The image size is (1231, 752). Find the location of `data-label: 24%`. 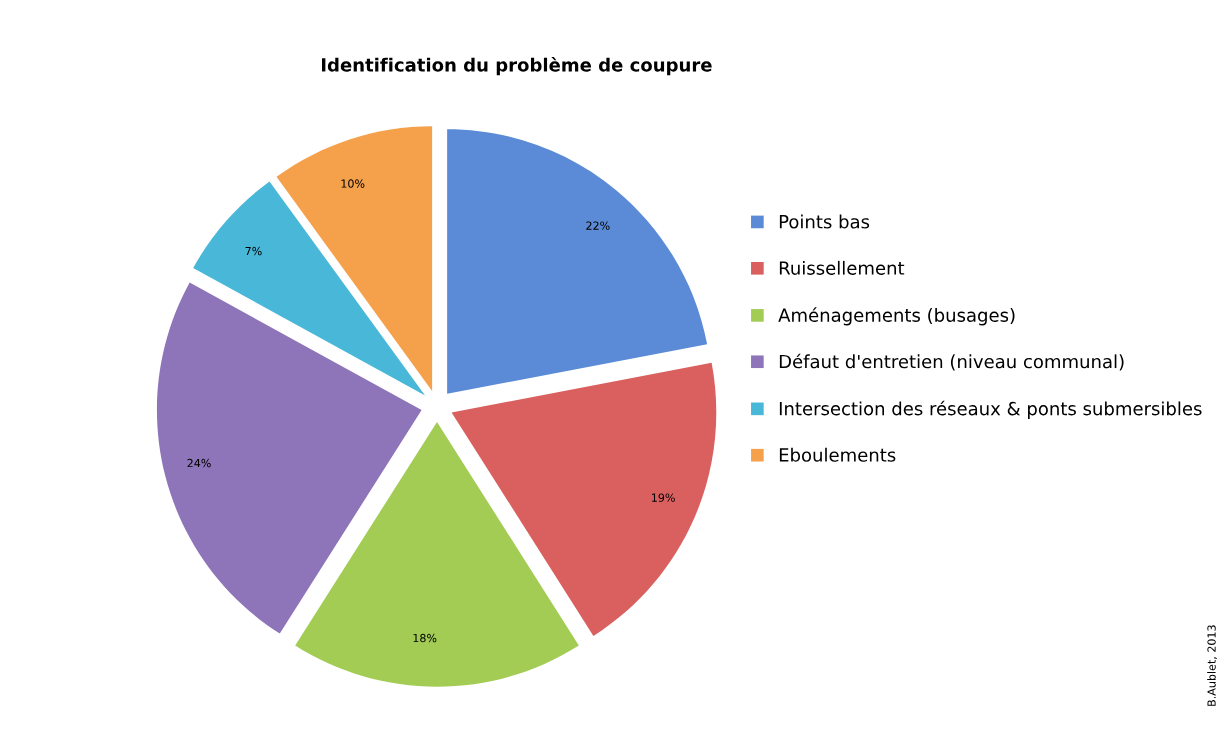

data-label: 24% is located at coordinates (199, 463).